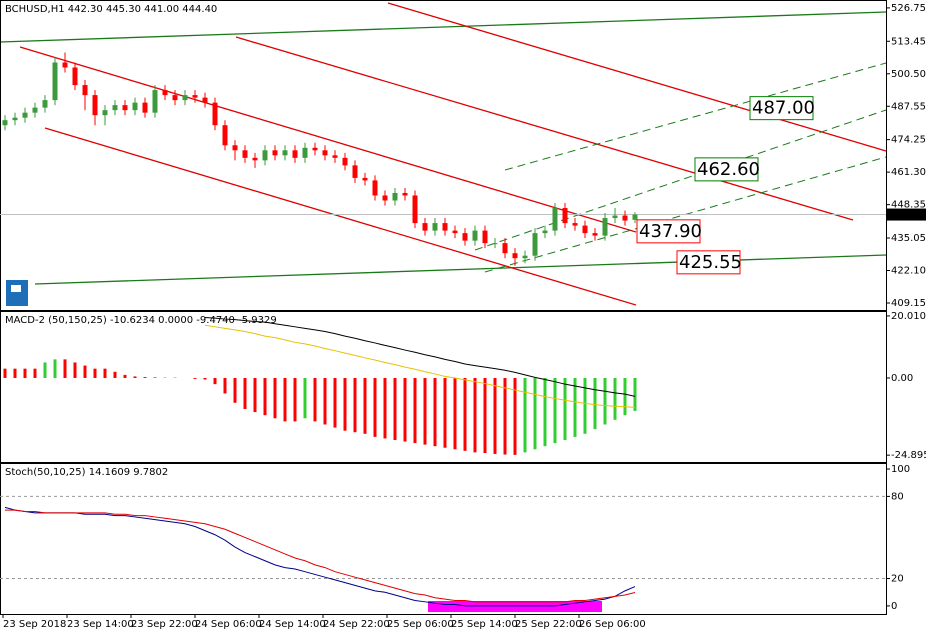 Image resolution: width=926 pixels, height=634 pixels. I want to click on x-tick-label: 23 Sep 2018, so click(34, 624).